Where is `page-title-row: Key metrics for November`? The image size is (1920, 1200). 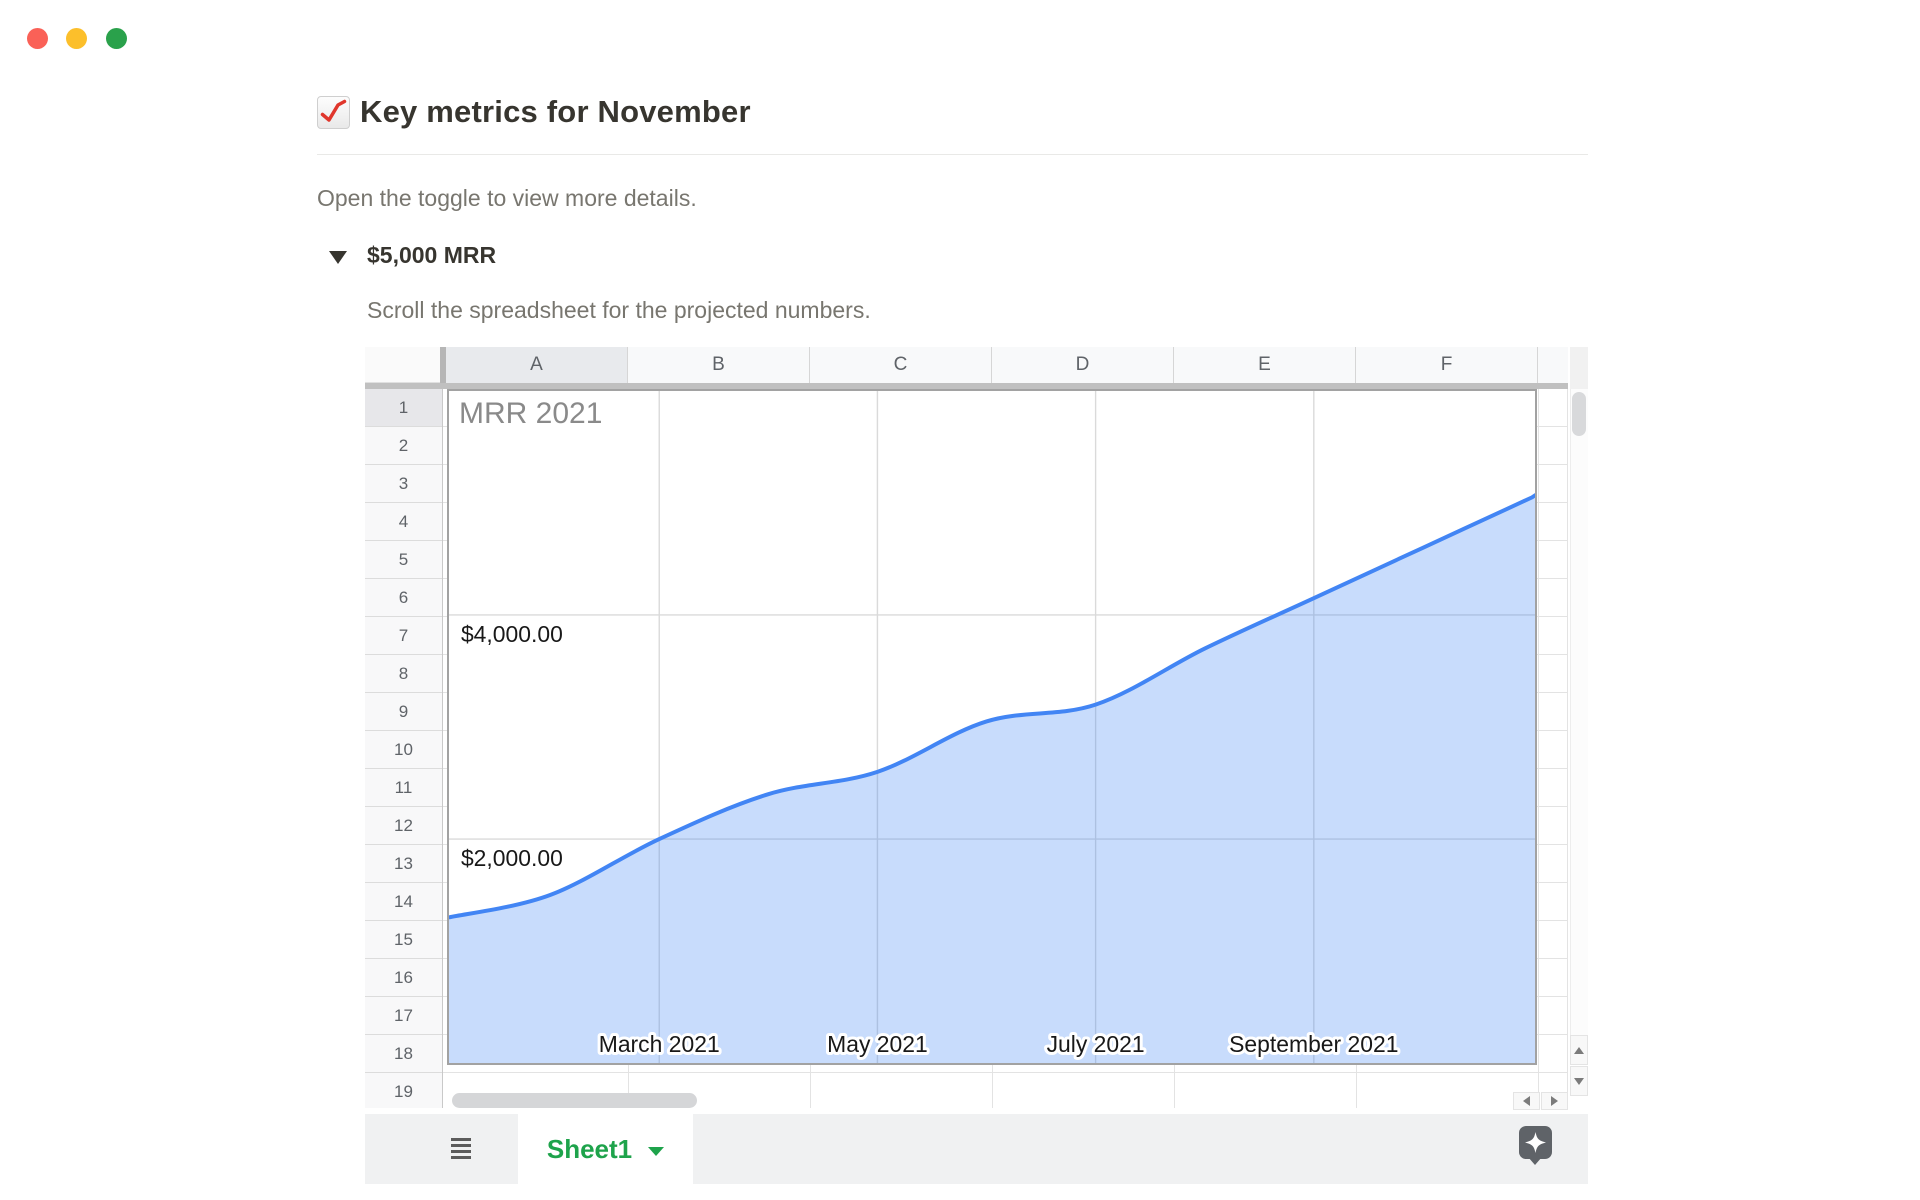
page-title-row: Key metrics for November is located at coordinates (534, 112).